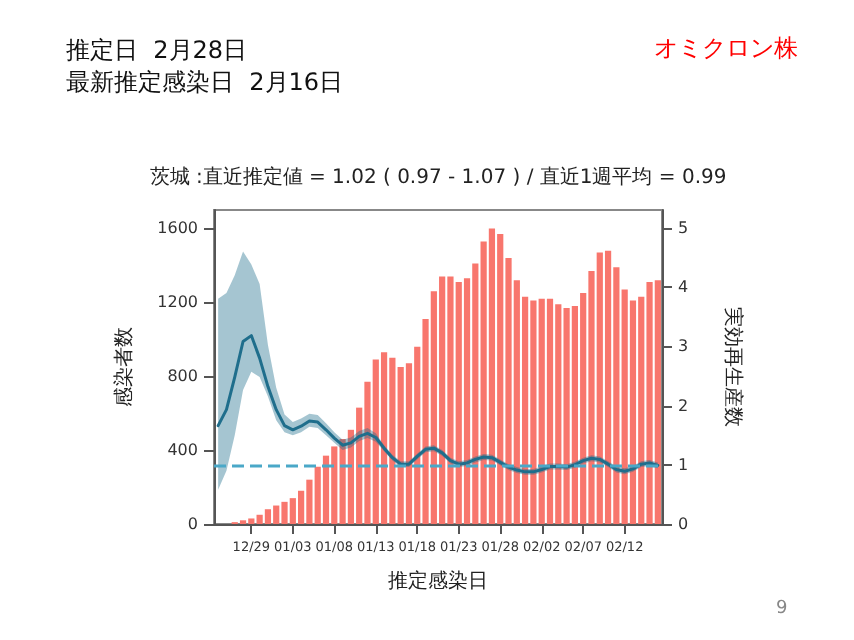 This screenshot has height=640, width=854. Describe the element at coordinates (683, 464) in the screenshot. I see `y2-tick-label: 1` at that location.